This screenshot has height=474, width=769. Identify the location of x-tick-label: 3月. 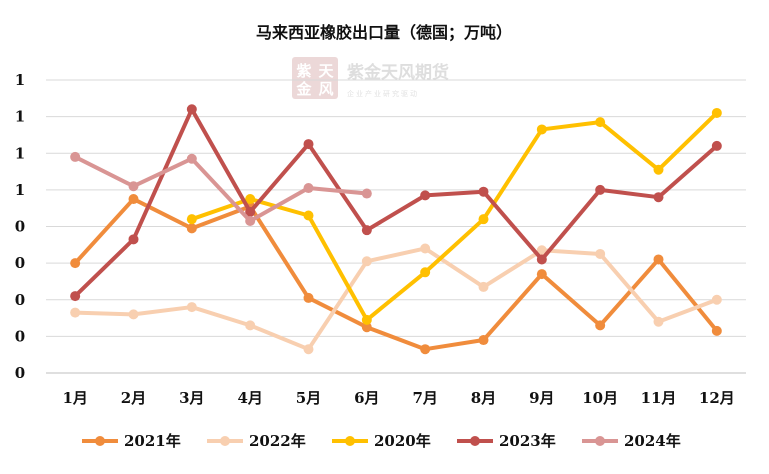
(191, 398).